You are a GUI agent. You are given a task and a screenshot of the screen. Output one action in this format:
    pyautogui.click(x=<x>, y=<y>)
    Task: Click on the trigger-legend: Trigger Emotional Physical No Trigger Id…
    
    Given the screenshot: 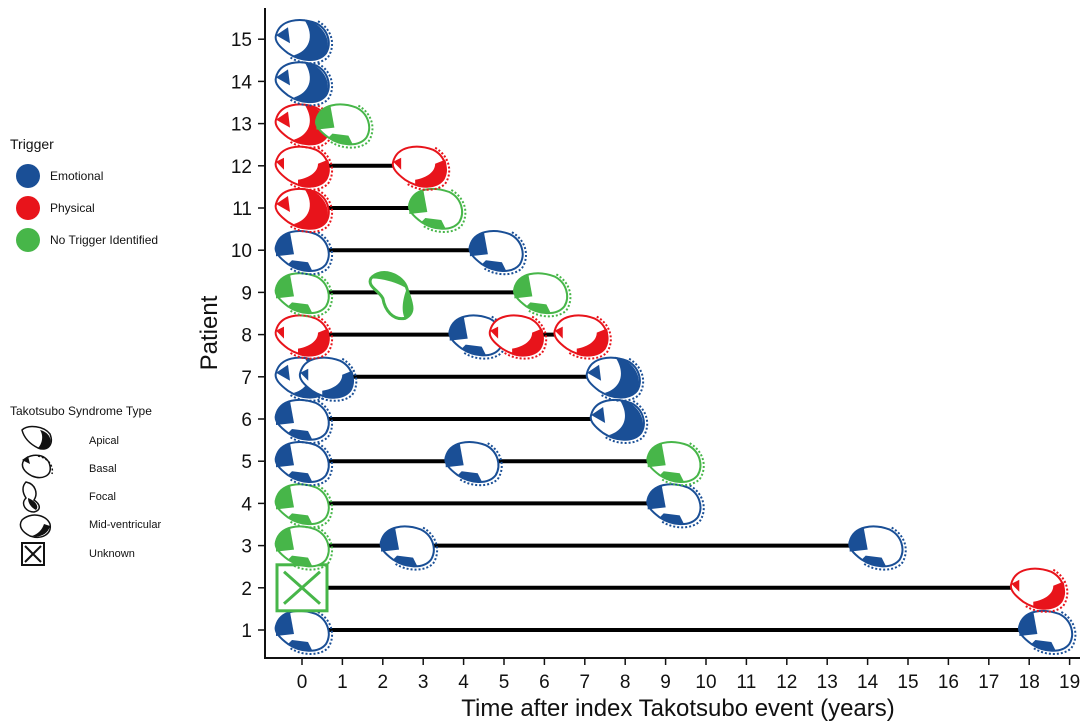 What is the action you would take?
    pyautogui.click(x=110, y=196)
    